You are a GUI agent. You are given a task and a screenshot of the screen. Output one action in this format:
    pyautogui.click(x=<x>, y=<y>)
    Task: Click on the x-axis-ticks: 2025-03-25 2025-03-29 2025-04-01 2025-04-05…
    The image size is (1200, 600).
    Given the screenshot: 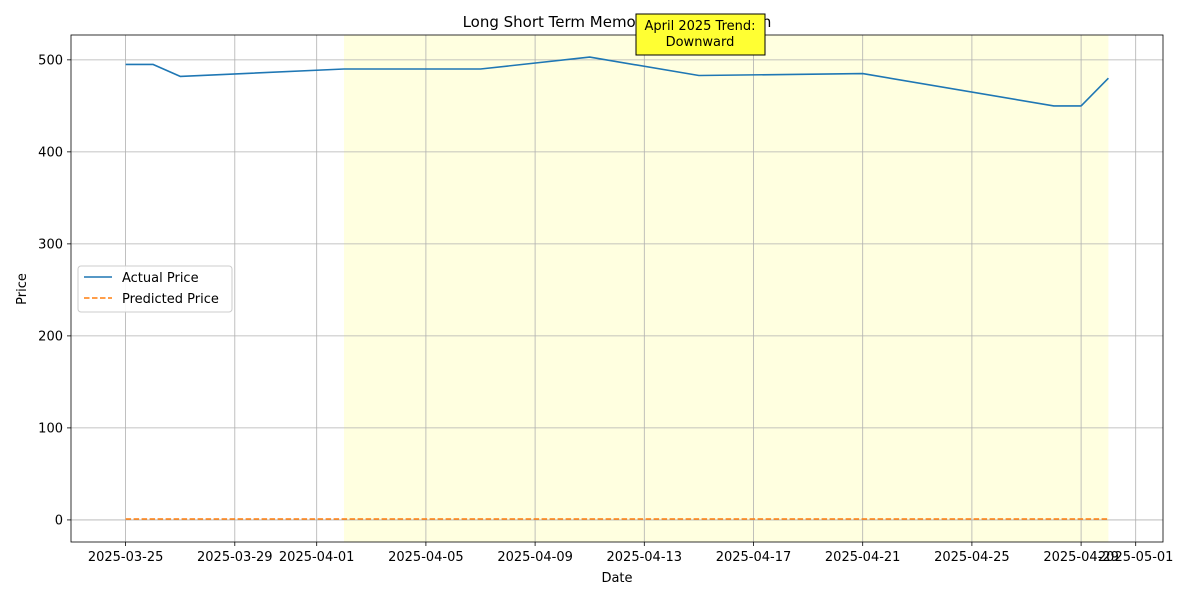 What is the action you would take?
    pyautogui.click(x=631, y=553)
    